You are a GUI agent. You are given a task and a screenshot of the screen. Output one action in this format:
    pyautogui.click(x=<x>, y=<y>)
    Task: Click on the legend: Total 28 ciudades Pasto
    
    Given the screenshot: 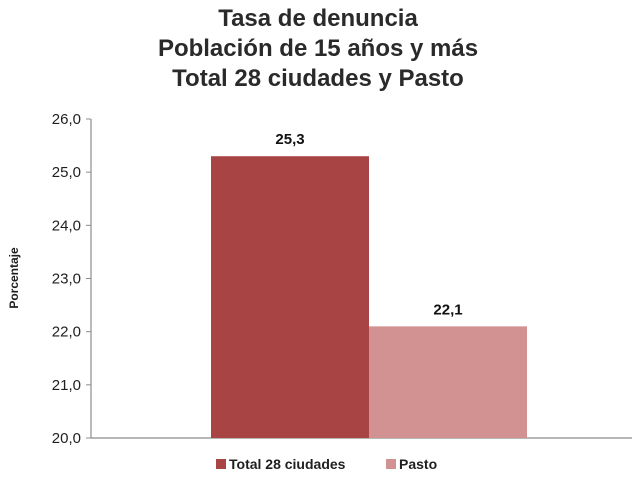 What is the action you would take?
    pyautogui.click(x=326, y=464)
    